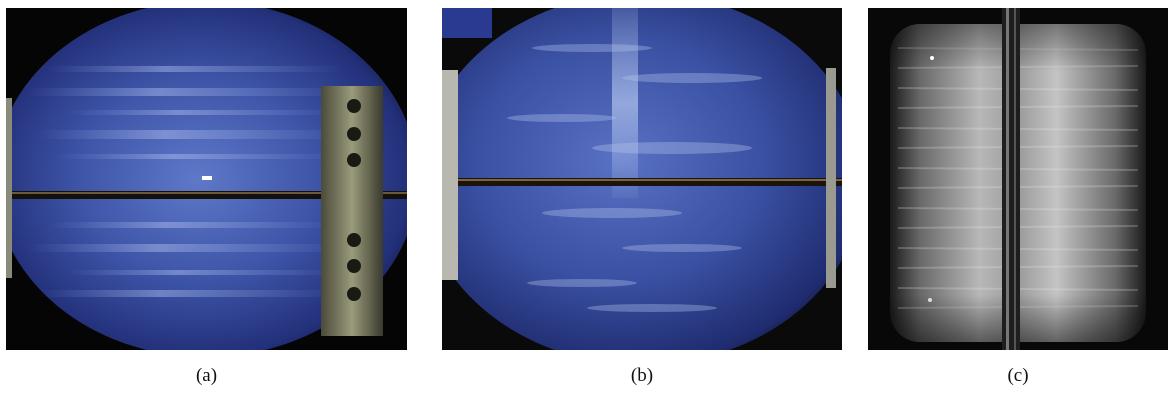 The image size is (1173, 394). Describe the element at coordinates (206, 375) in the screenshot. I see `caption-a: (a)` at that location.